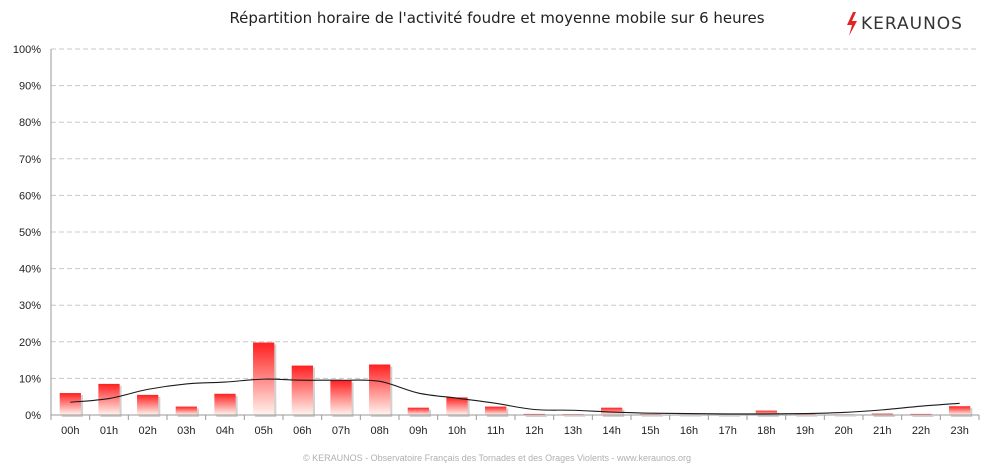  What do you see at coordinates (418, 431) in the screenshot?
I see `x-tick-label: 09h` at bounding box center [418, 431].